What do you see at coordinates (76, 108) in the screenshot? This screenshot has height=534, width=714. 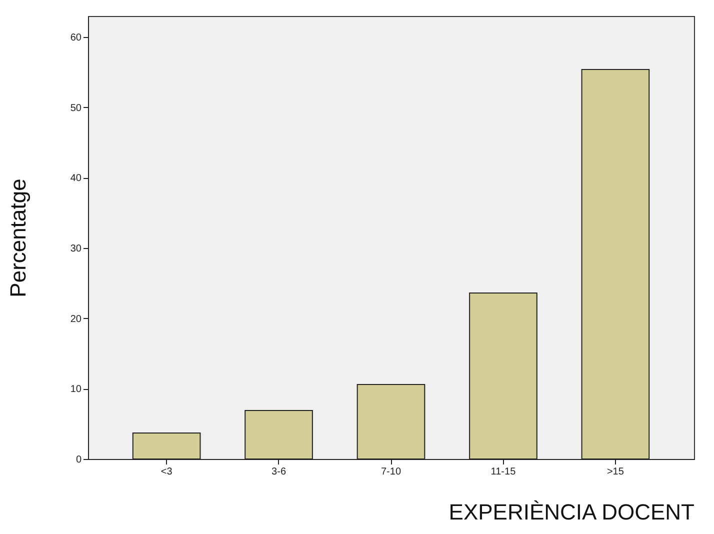 I see `y-tick-label: 50` at bounding box center [76, 108].